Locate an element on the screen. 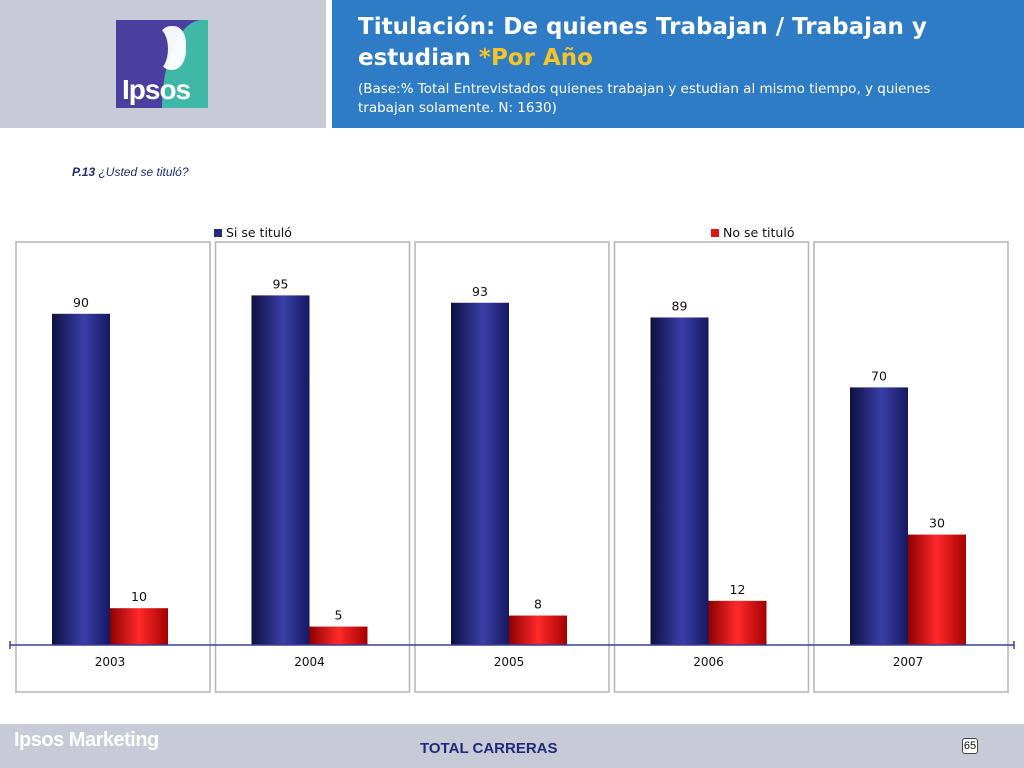 The image size is (1024, 768). category-label-2006: 2006 is located at coordinates (708, 662).